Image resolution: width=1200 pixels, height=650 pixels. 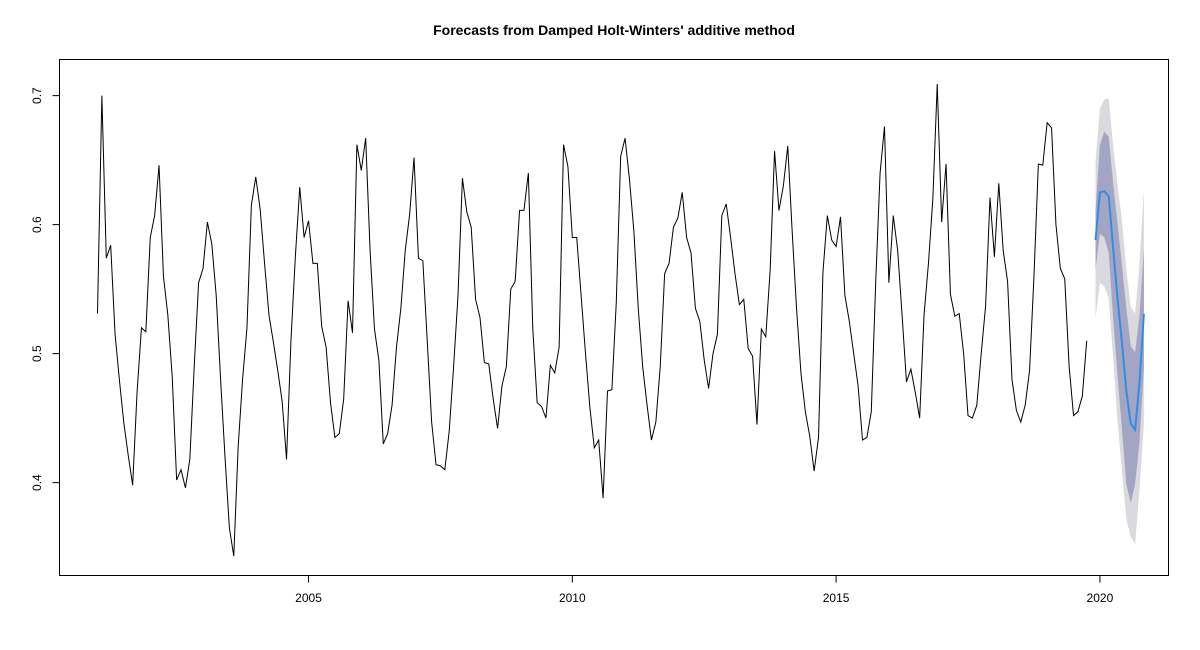 What do you see at coordinates (308, 598) in the screenshot?
I see `x-tick-label: 2005` at bounding box center [308, 598].